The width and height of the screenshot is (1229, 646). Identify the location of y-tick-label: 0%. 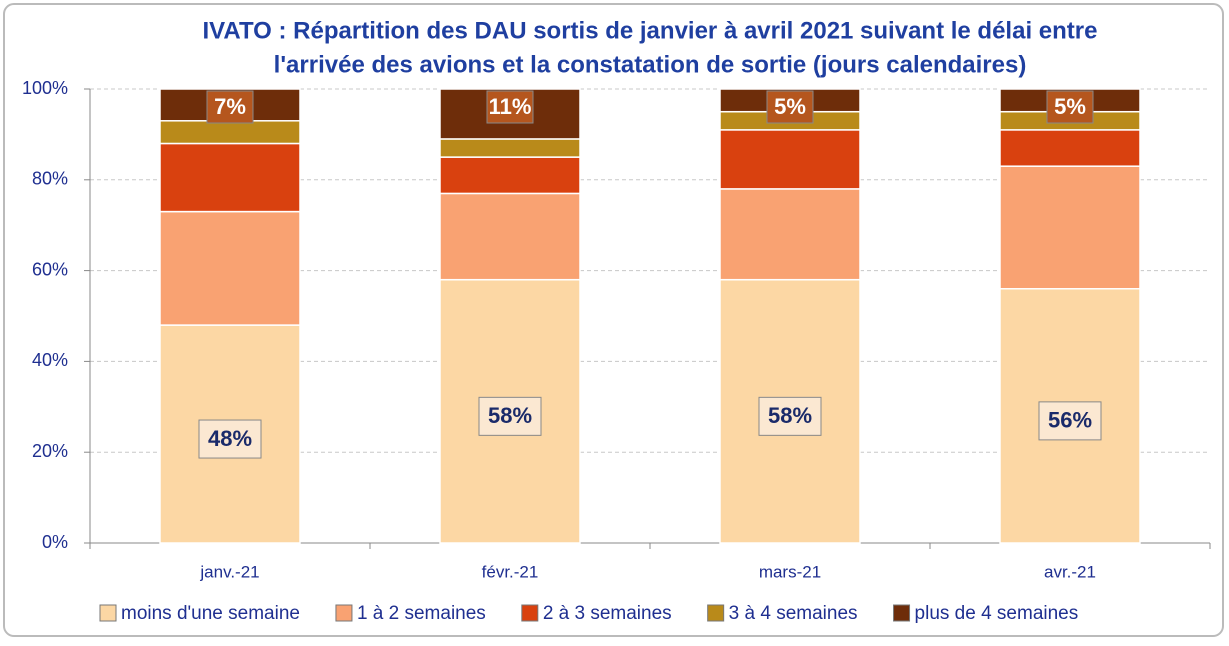
(55, 542).